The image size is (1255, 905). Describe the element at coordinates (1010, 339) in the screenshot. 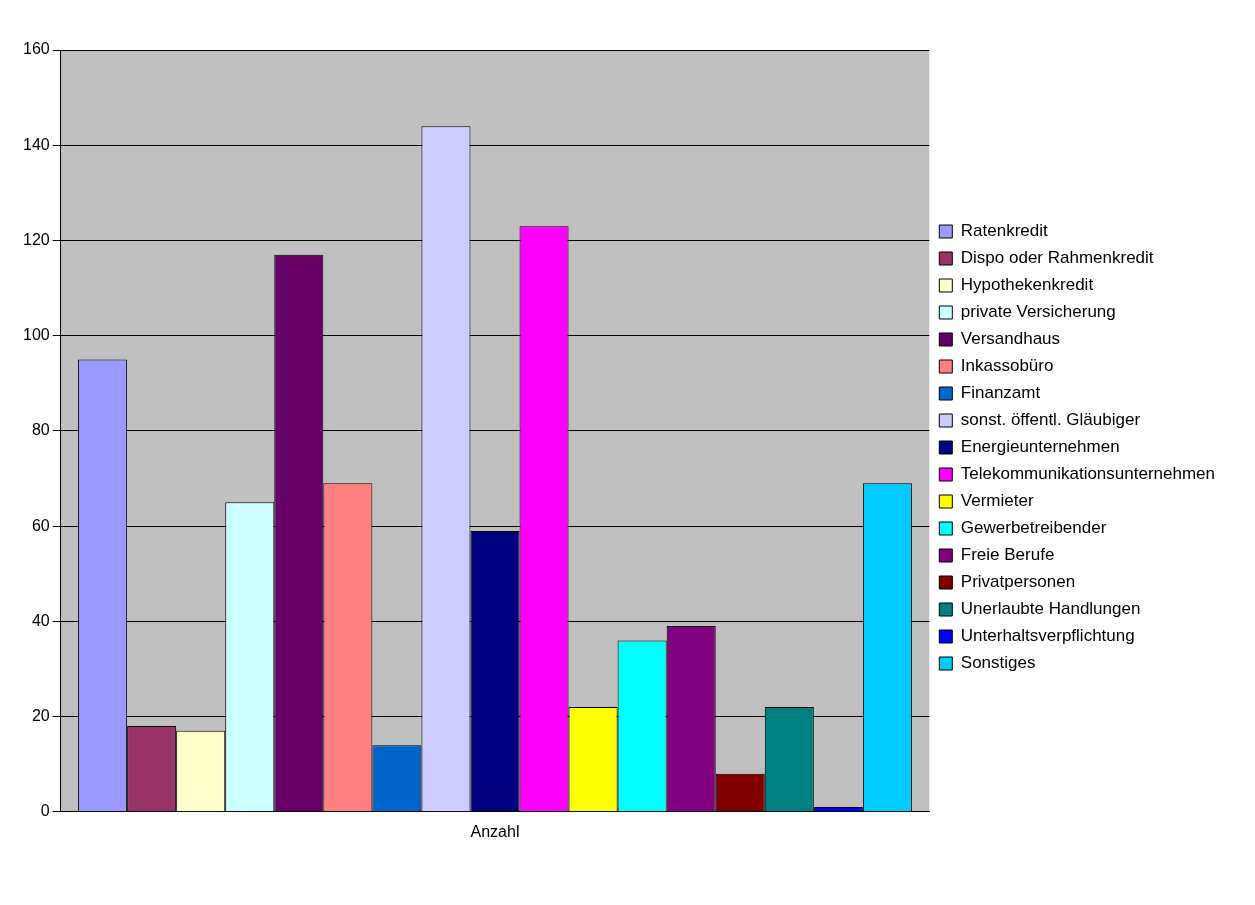

I see `legend-label: Versandhaus` at that location.